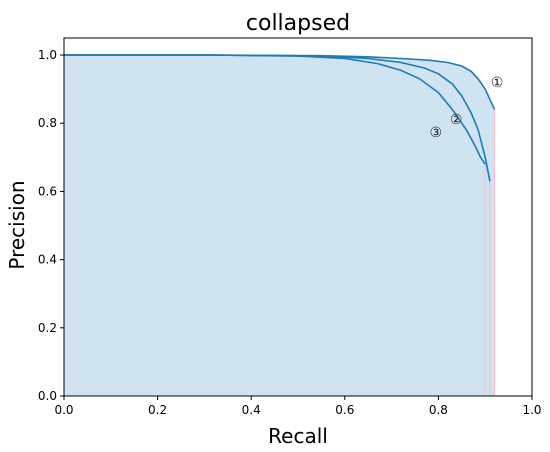  Describe the element at coordinates (47, 191) in the screenshot. I see `y-tick-label-3: 0.6` at that location.